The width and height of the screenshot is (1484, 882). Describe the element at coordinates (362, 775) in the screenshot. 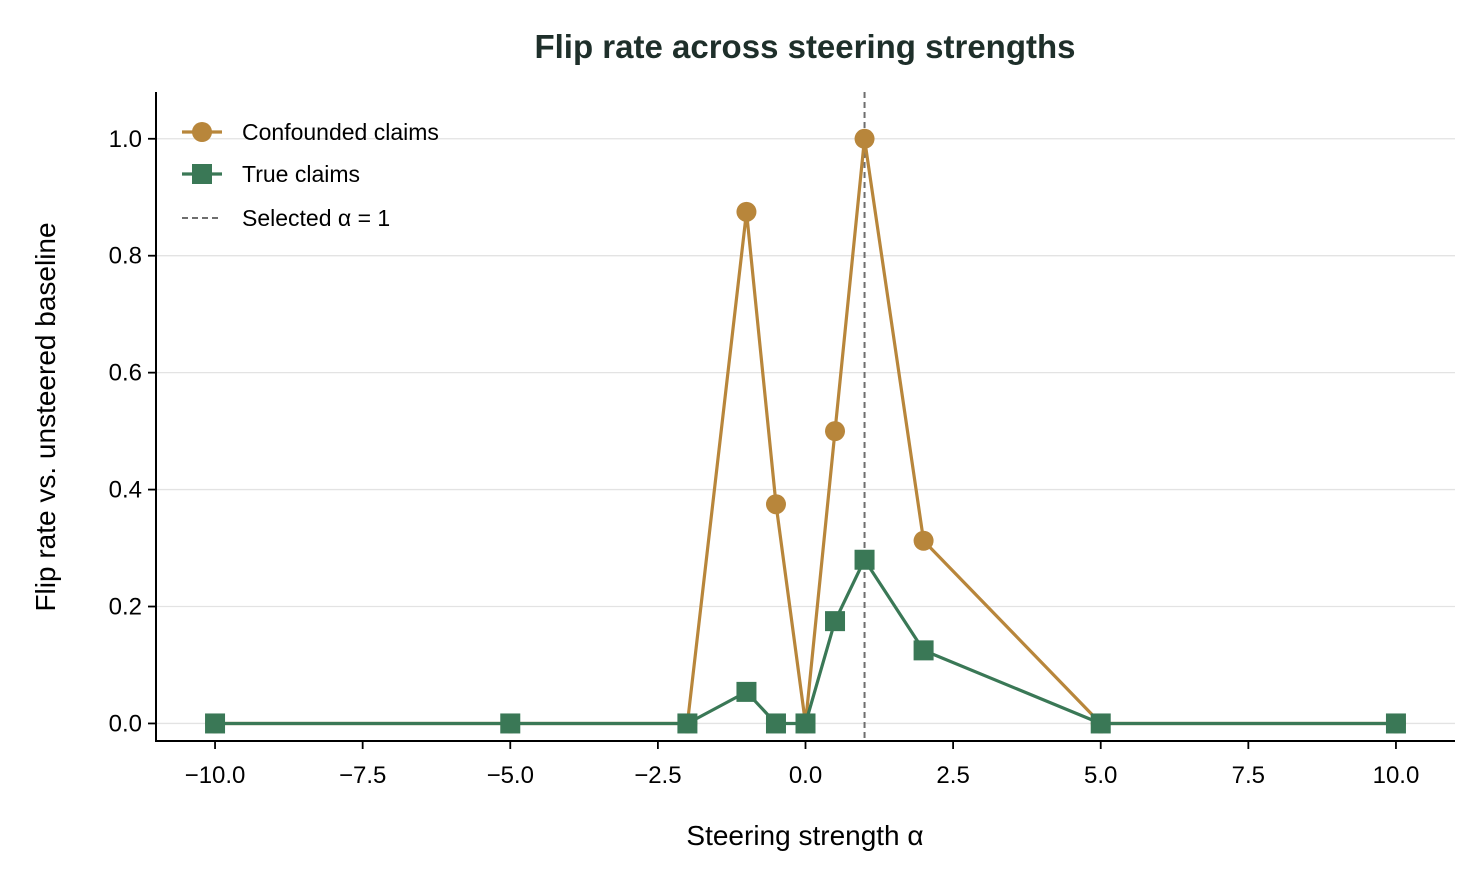

I see `x-tick-label: −7.5` at that location.